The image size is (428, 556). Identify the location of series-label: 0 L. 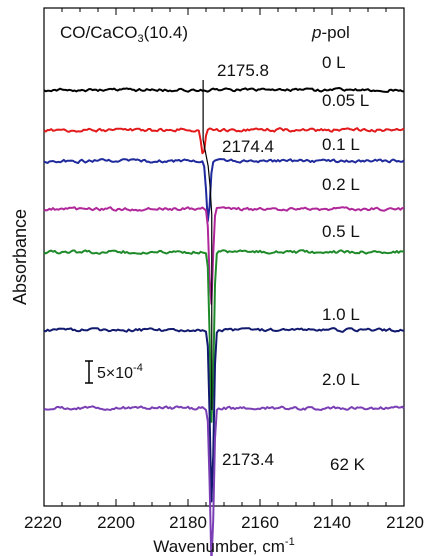
(334, 62).